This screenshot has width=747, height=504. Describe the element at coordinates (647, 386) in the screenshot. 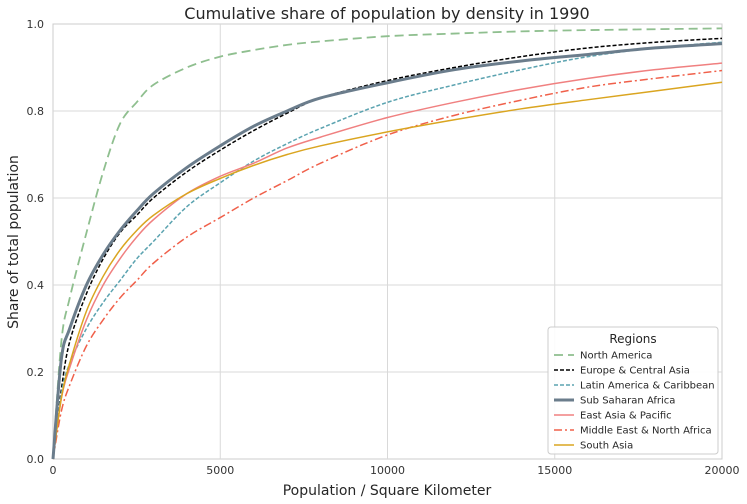

I see `legend-label: Latin America & Caribbean` at that location.